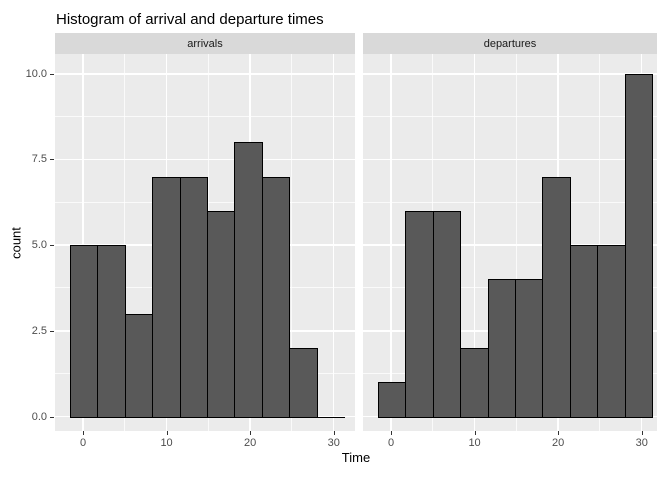 This screenshot has height=480, width=672. Describe the element at coordinates (39, 416) in the screenshot. I see `y-tick-label: 0.0` at that location.